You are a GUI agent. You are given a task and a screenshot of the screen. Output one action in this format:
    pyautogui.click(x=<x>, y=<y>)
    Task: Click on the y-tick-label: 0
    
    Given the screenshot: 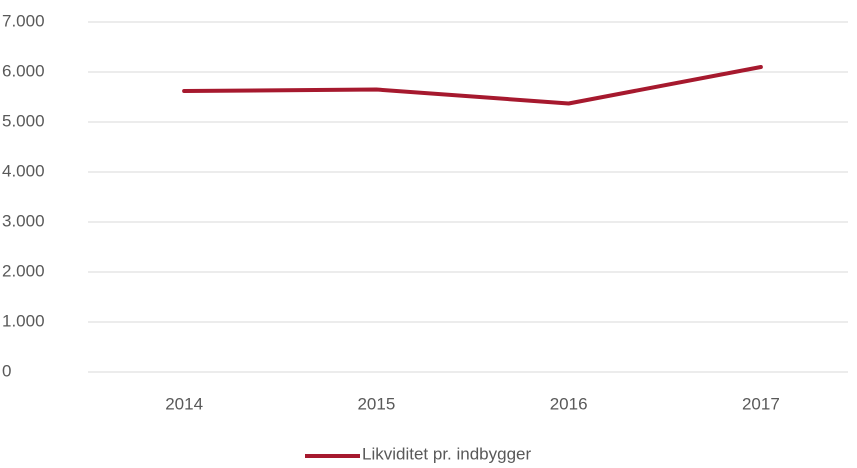 What is the action you would take?
    pyautogui.click(x=6, y=370)
    